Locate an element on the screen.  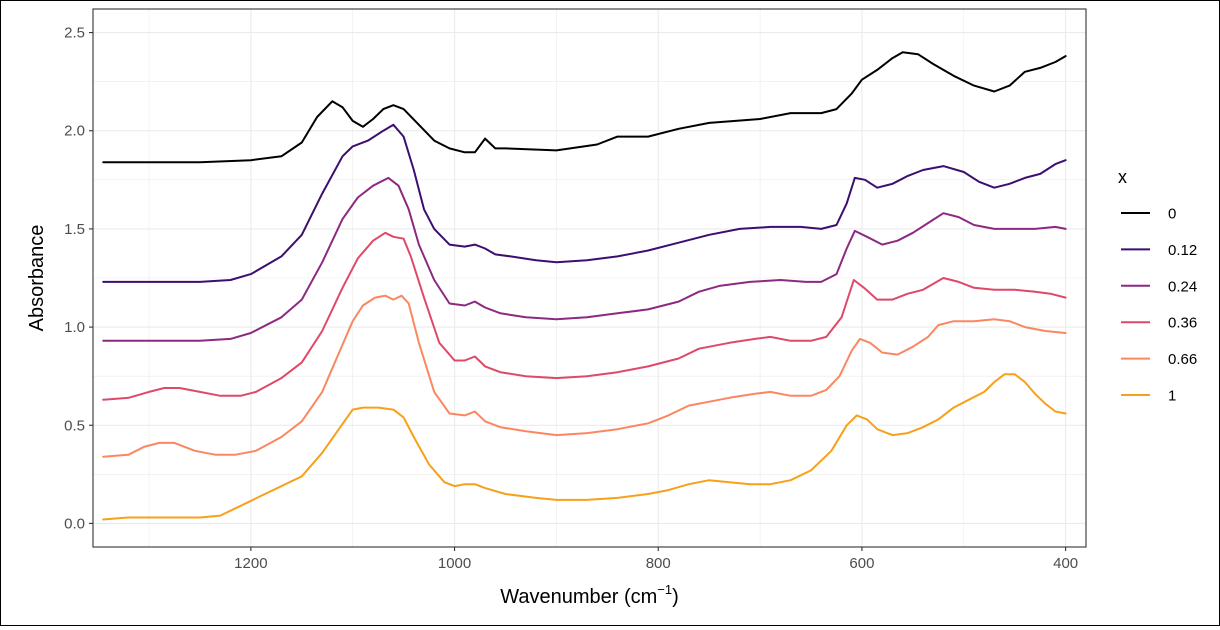
legend-label-2: 0.24 is located at coordinates (1182, 286).